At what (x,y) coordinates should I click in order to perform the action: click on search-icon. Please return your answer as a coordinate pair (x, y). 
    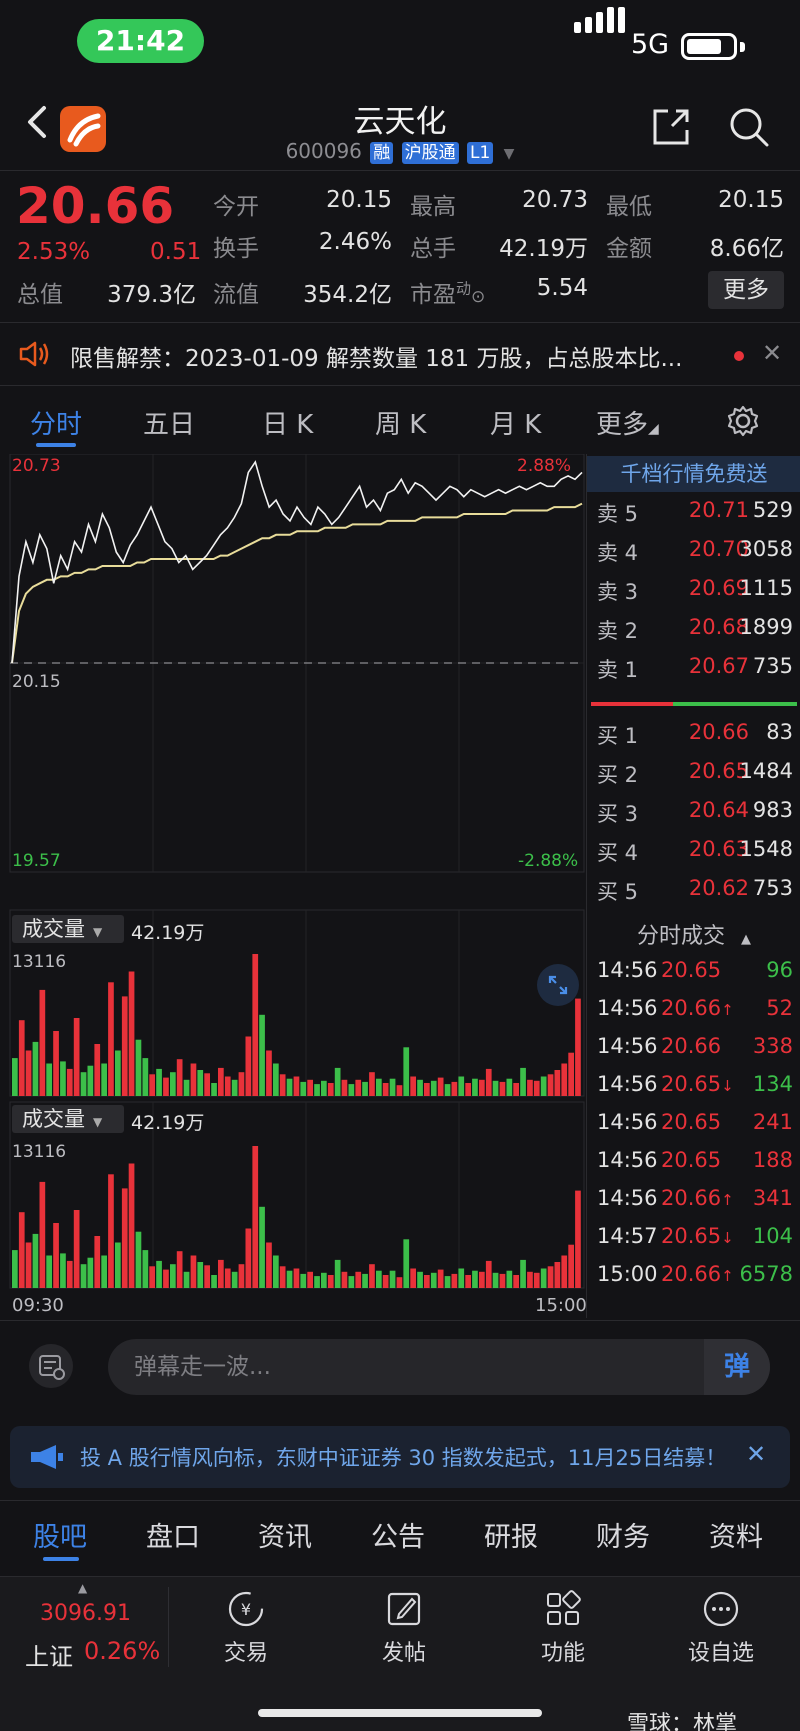
    Looking at the image, I should click on (749, 127).